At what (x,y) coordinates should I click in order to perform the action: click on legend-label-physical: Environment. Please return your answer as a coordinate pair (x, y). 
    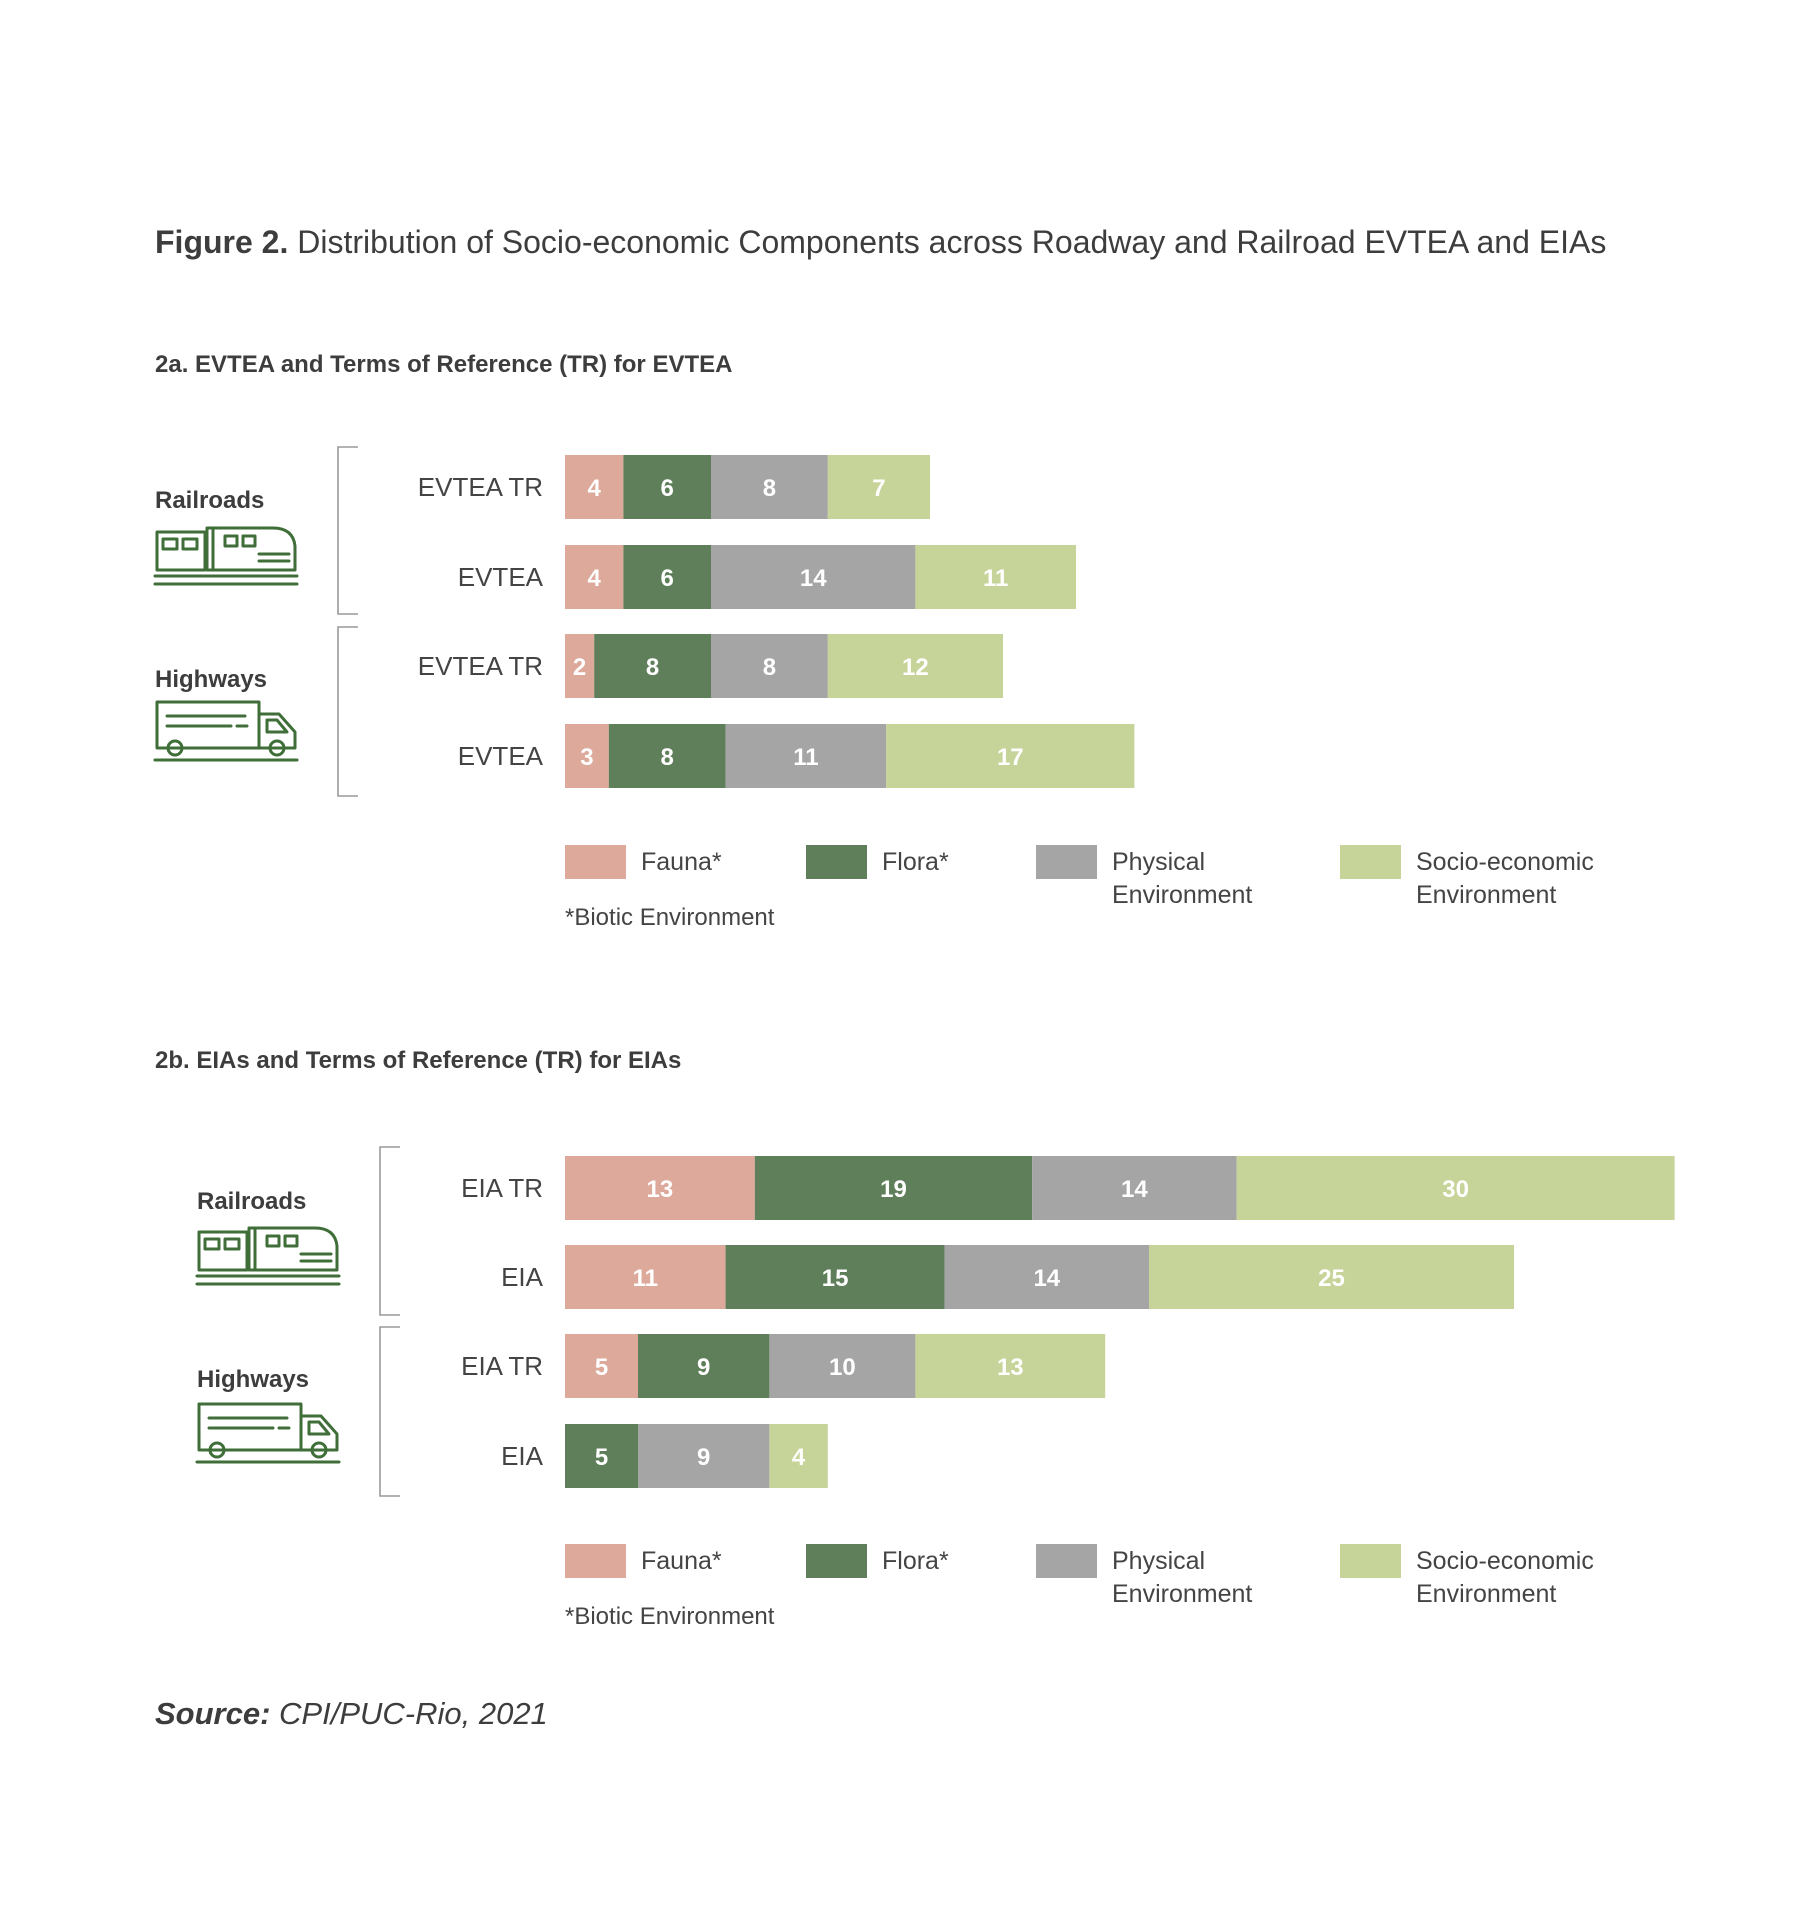
    Looking at the image, I should click on (1182, 895).